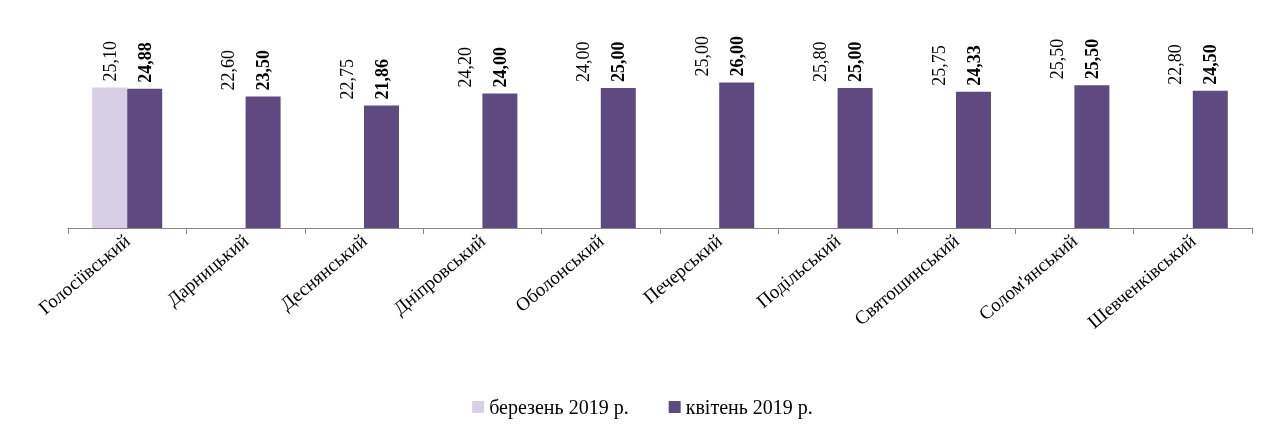 Image resolution: width=1285 pixels, height=424 pixels. Describe the element at coordinates (749, 407) in the screenshot. I see `legend-label: квітень 2019 р.` at that location.